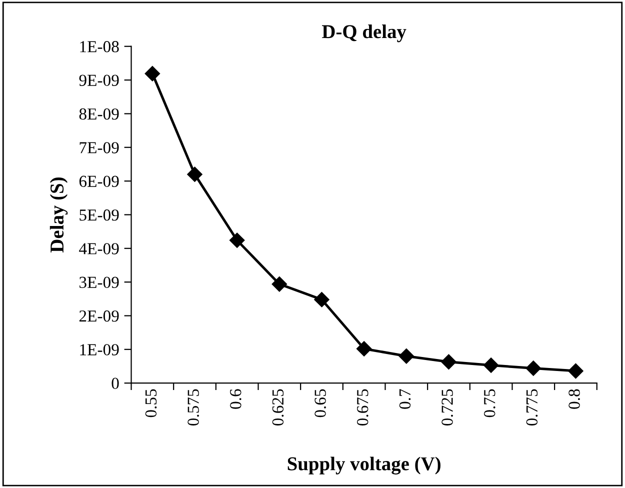 The height and width of the screenshot is (488, 625). What do you see at coordinates (59, 215) in the screenshot?
I see `y-axis-title: Delay (S)` at bounding box center [59, 215].